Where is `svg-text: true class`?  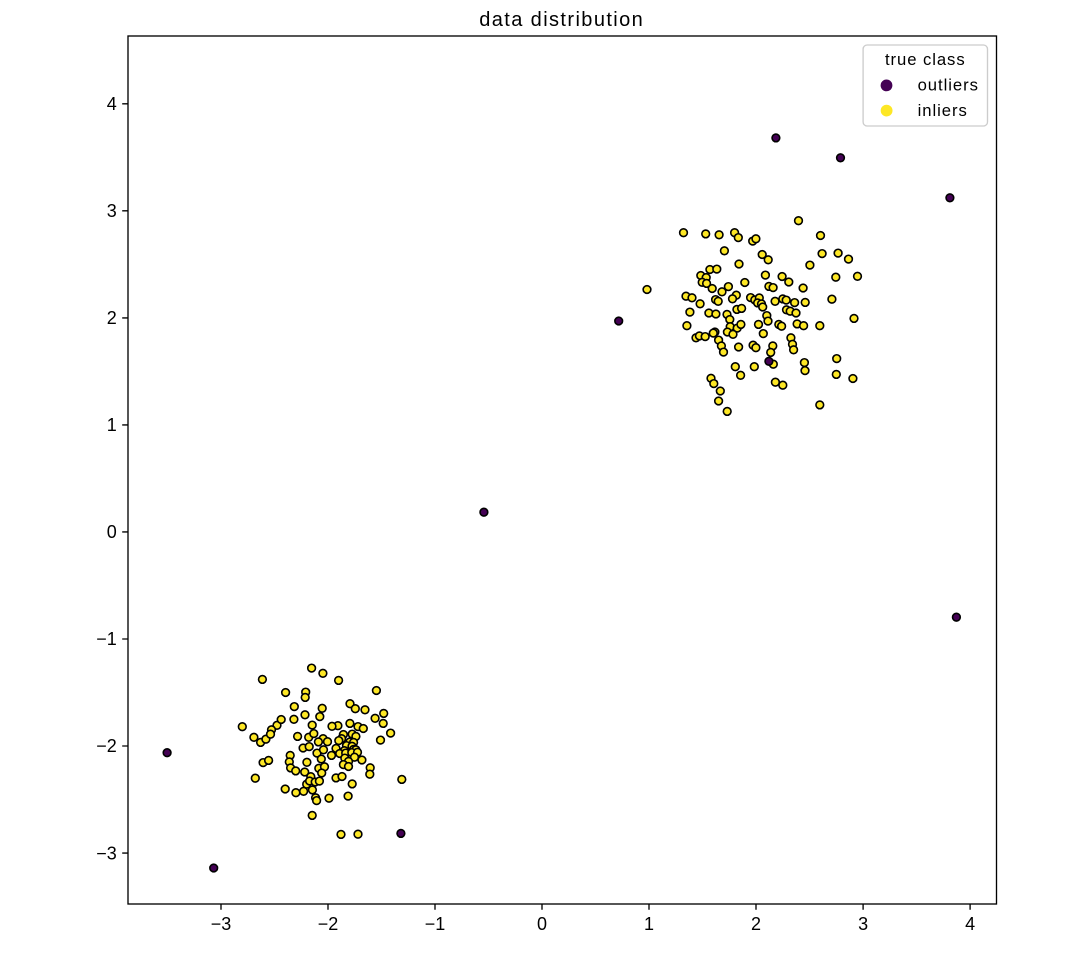
svg-text: true class is located at coordinates (925, 59).